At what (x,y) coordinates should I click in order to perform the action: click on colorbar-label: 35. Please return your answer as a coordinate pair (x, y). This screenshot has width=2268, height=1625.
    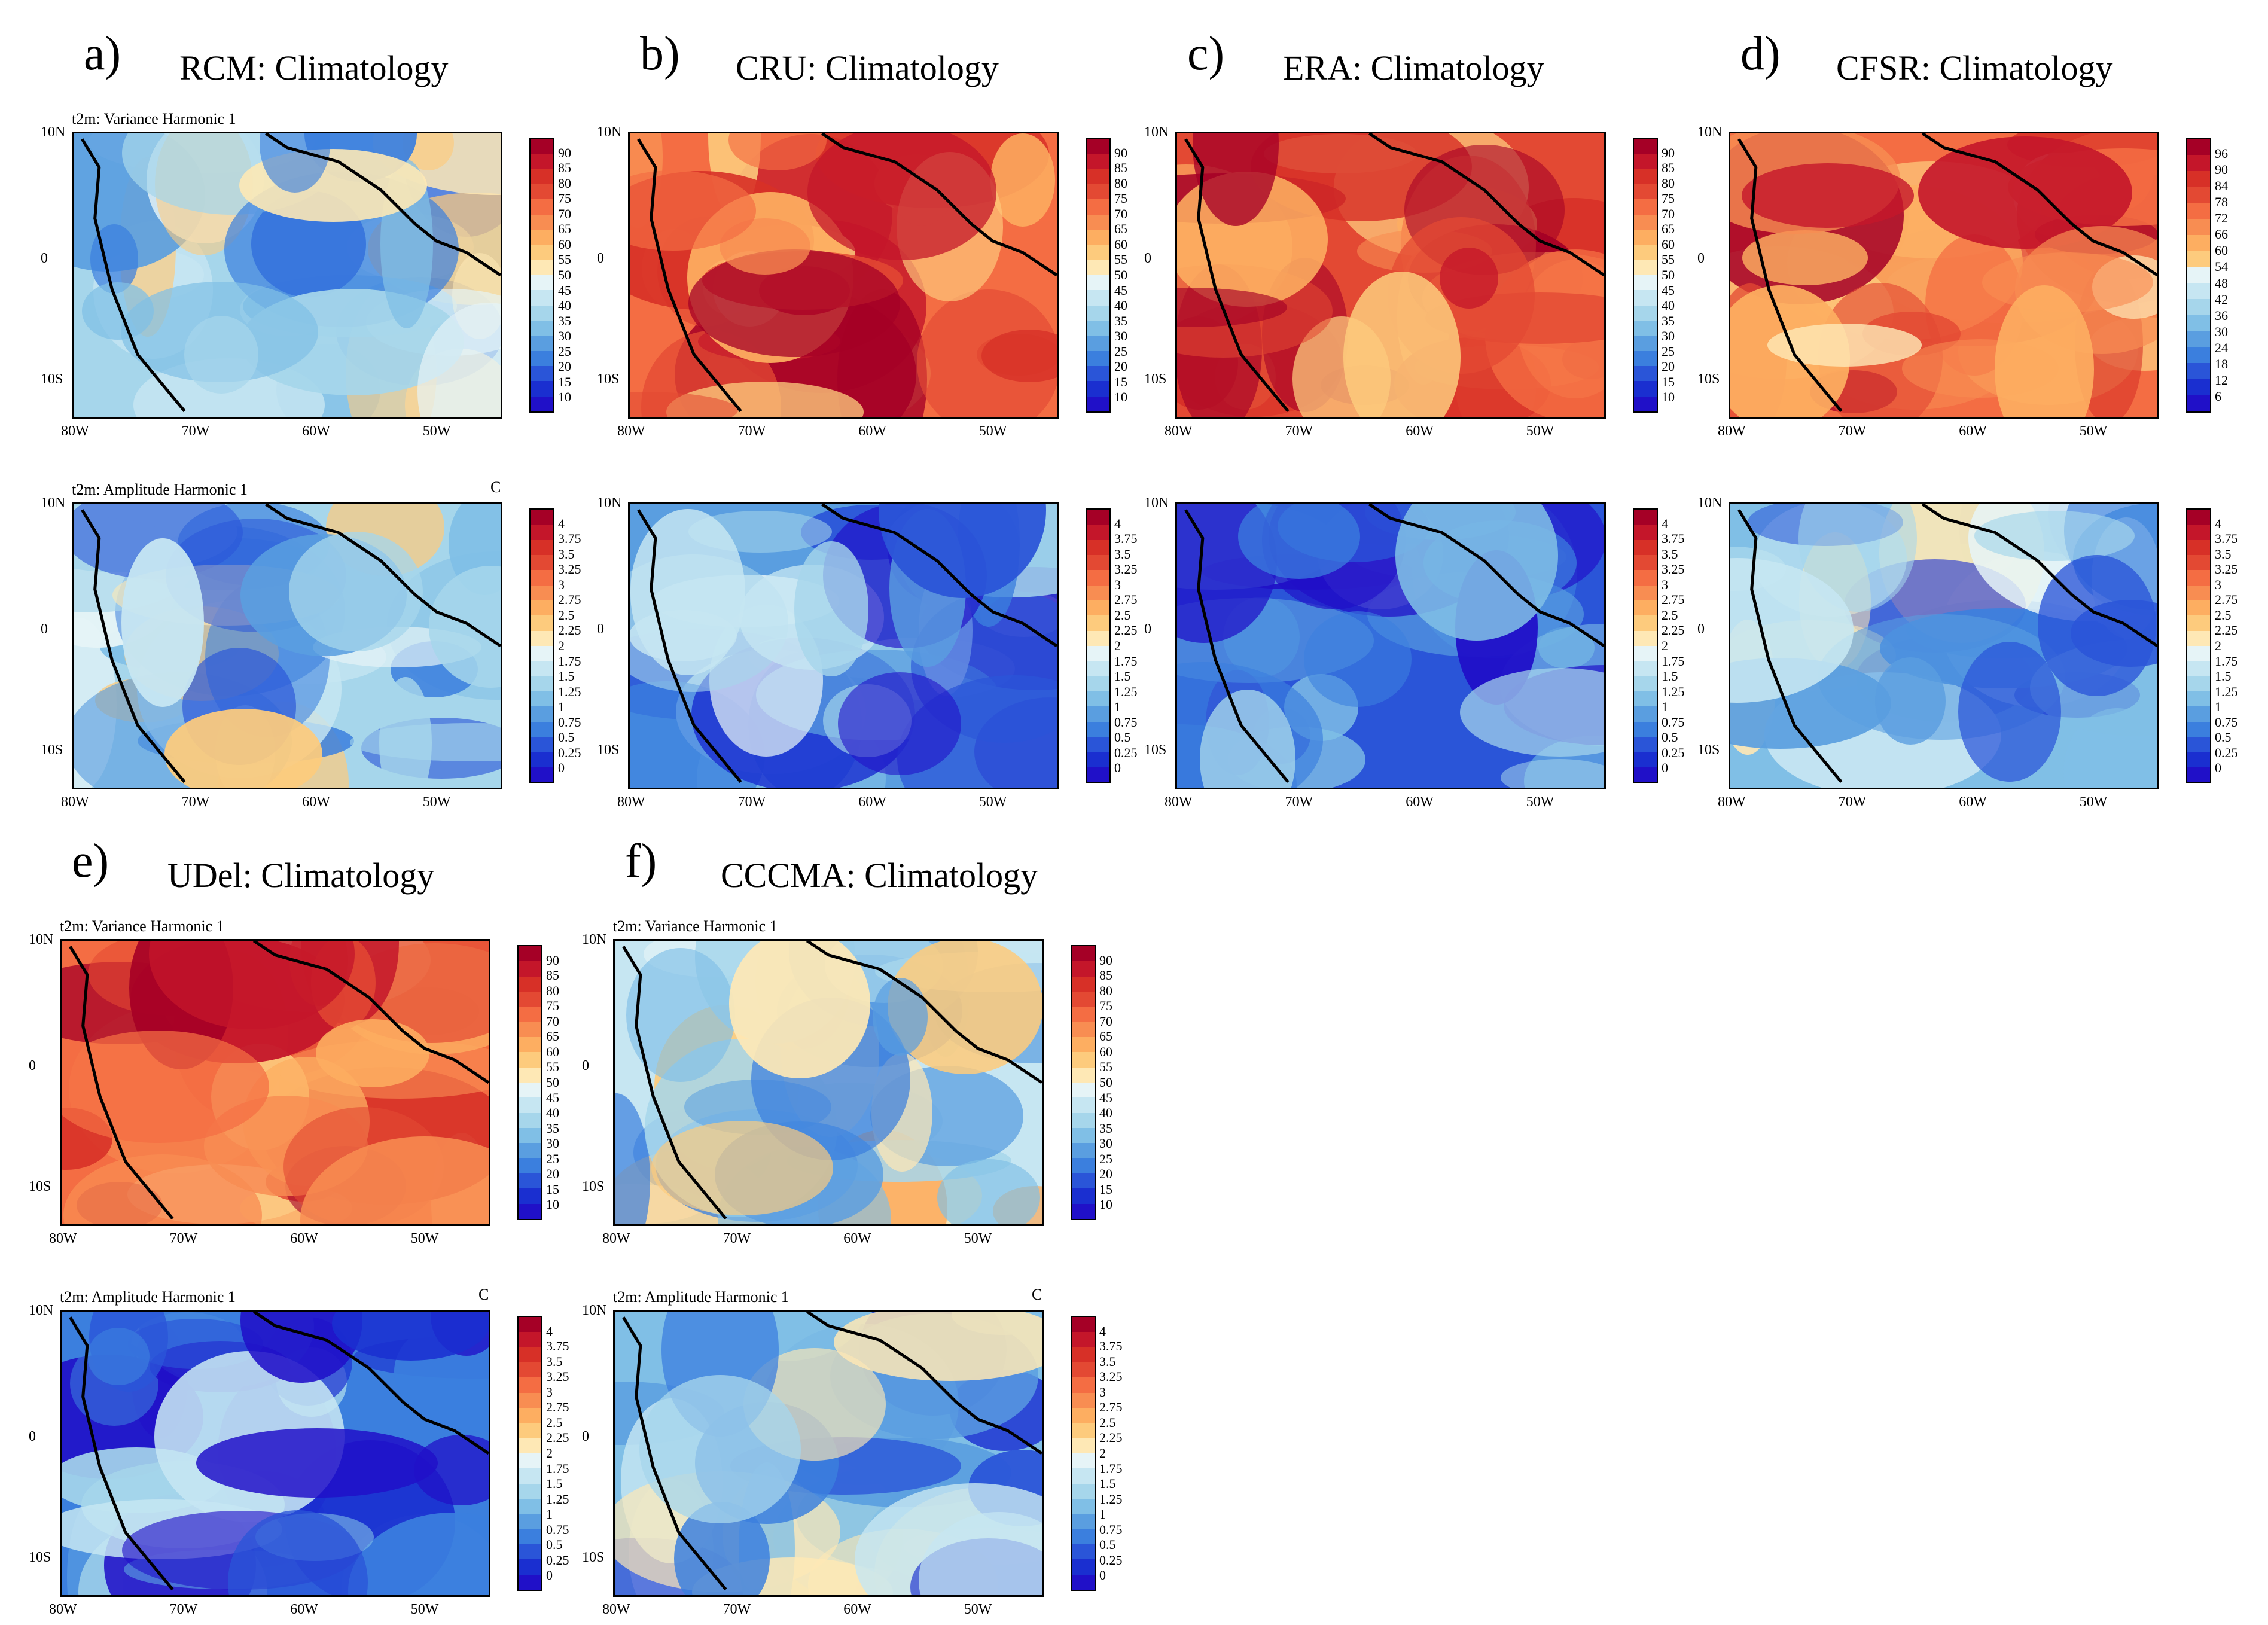
    Looking at the image, I should click on (564, 320).